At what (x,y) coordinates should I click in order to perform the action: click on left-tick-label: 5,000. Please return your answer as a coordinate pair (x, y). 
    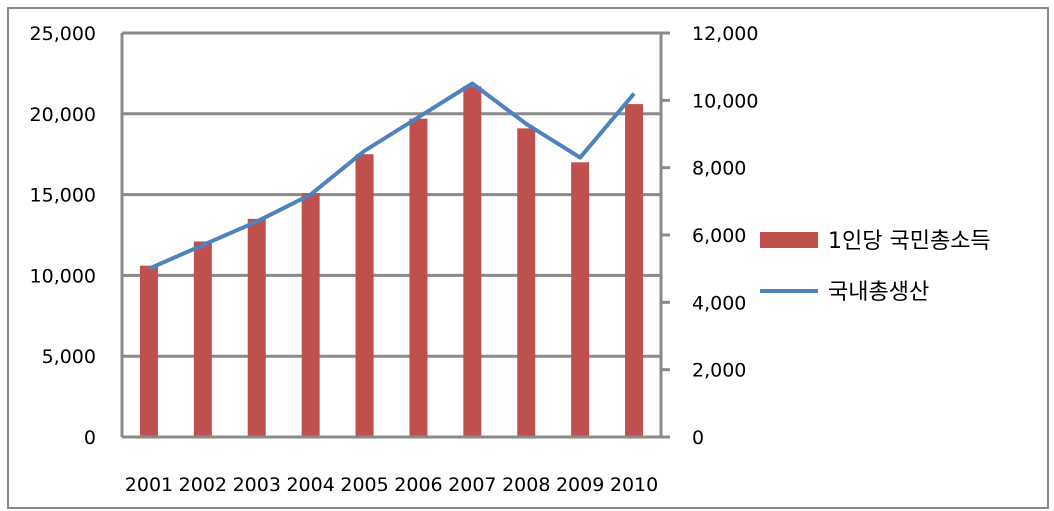
    Looking at the image, I should click on (69, 357).